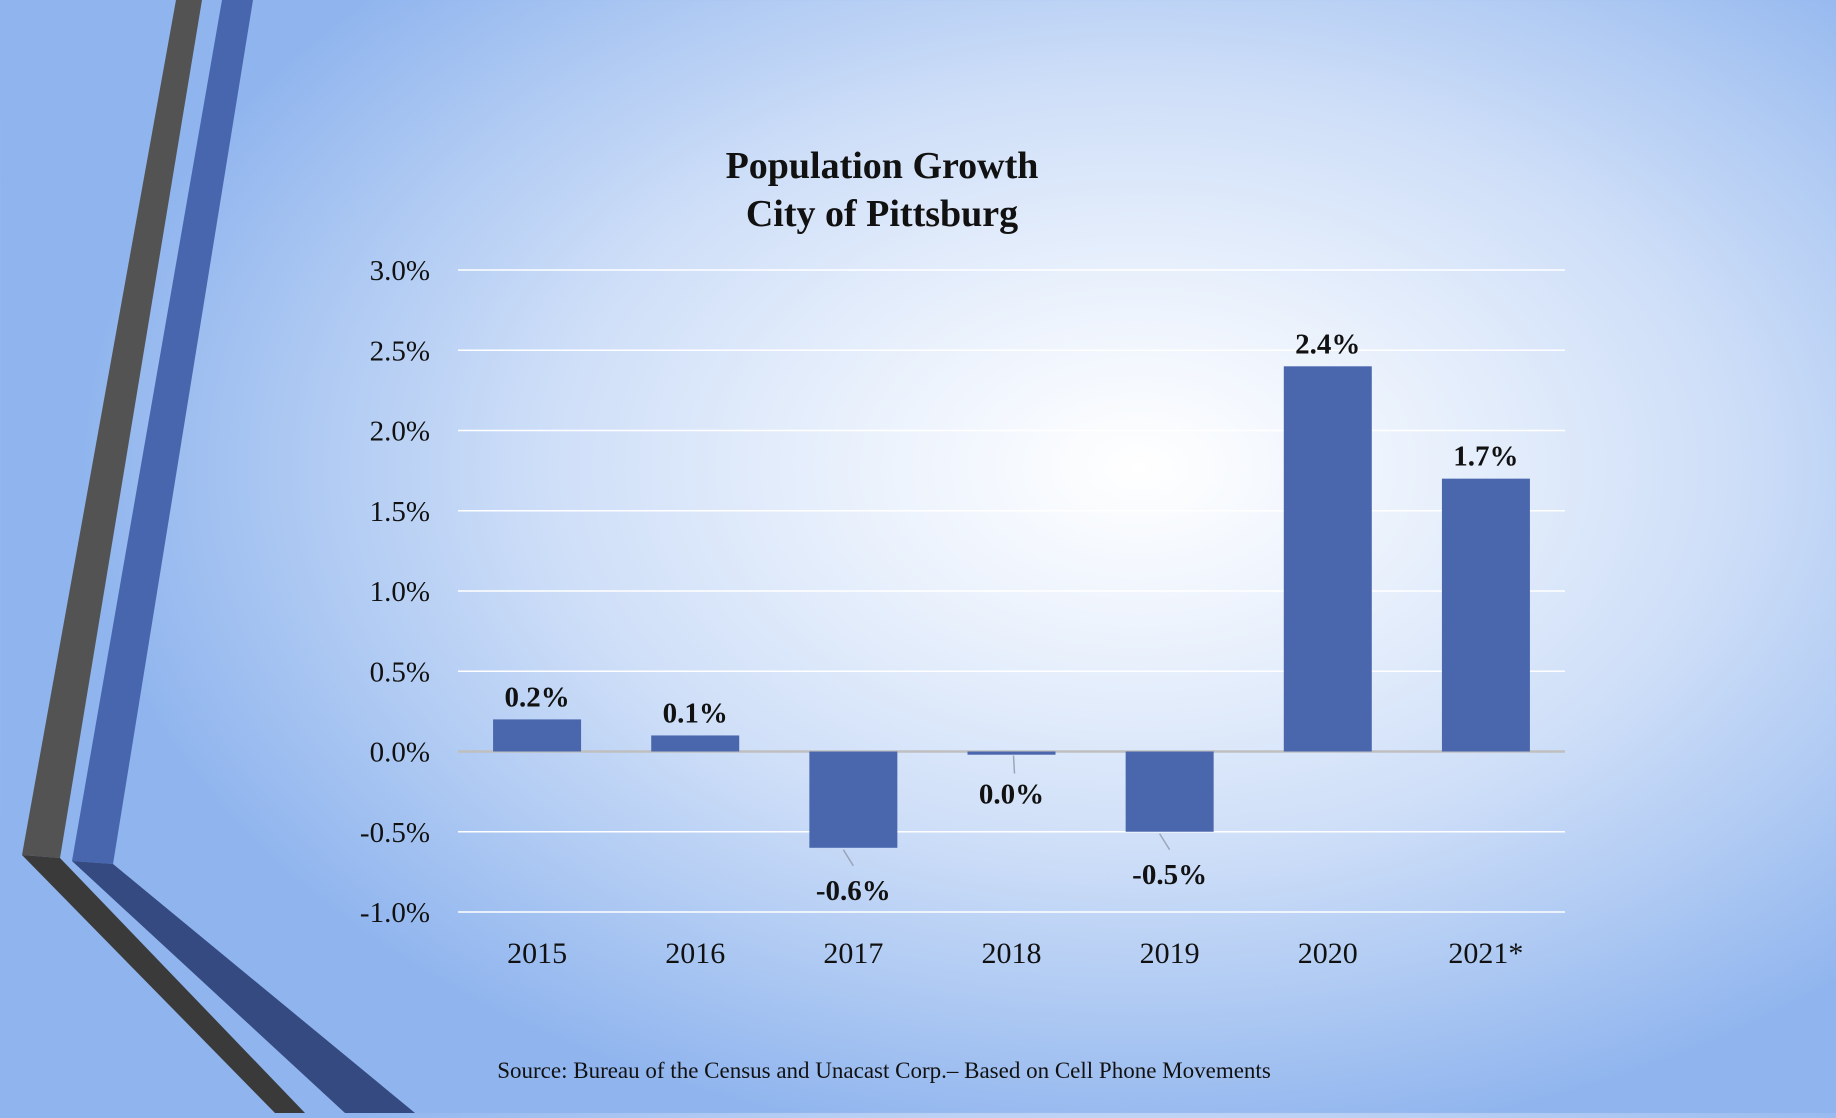 Image resolution: width=1836 pixels, height=1118 pixels. Describe the element at coordinates (400, 512) in the screenshot. I see `y-tick-label: 1.5%` at that location.